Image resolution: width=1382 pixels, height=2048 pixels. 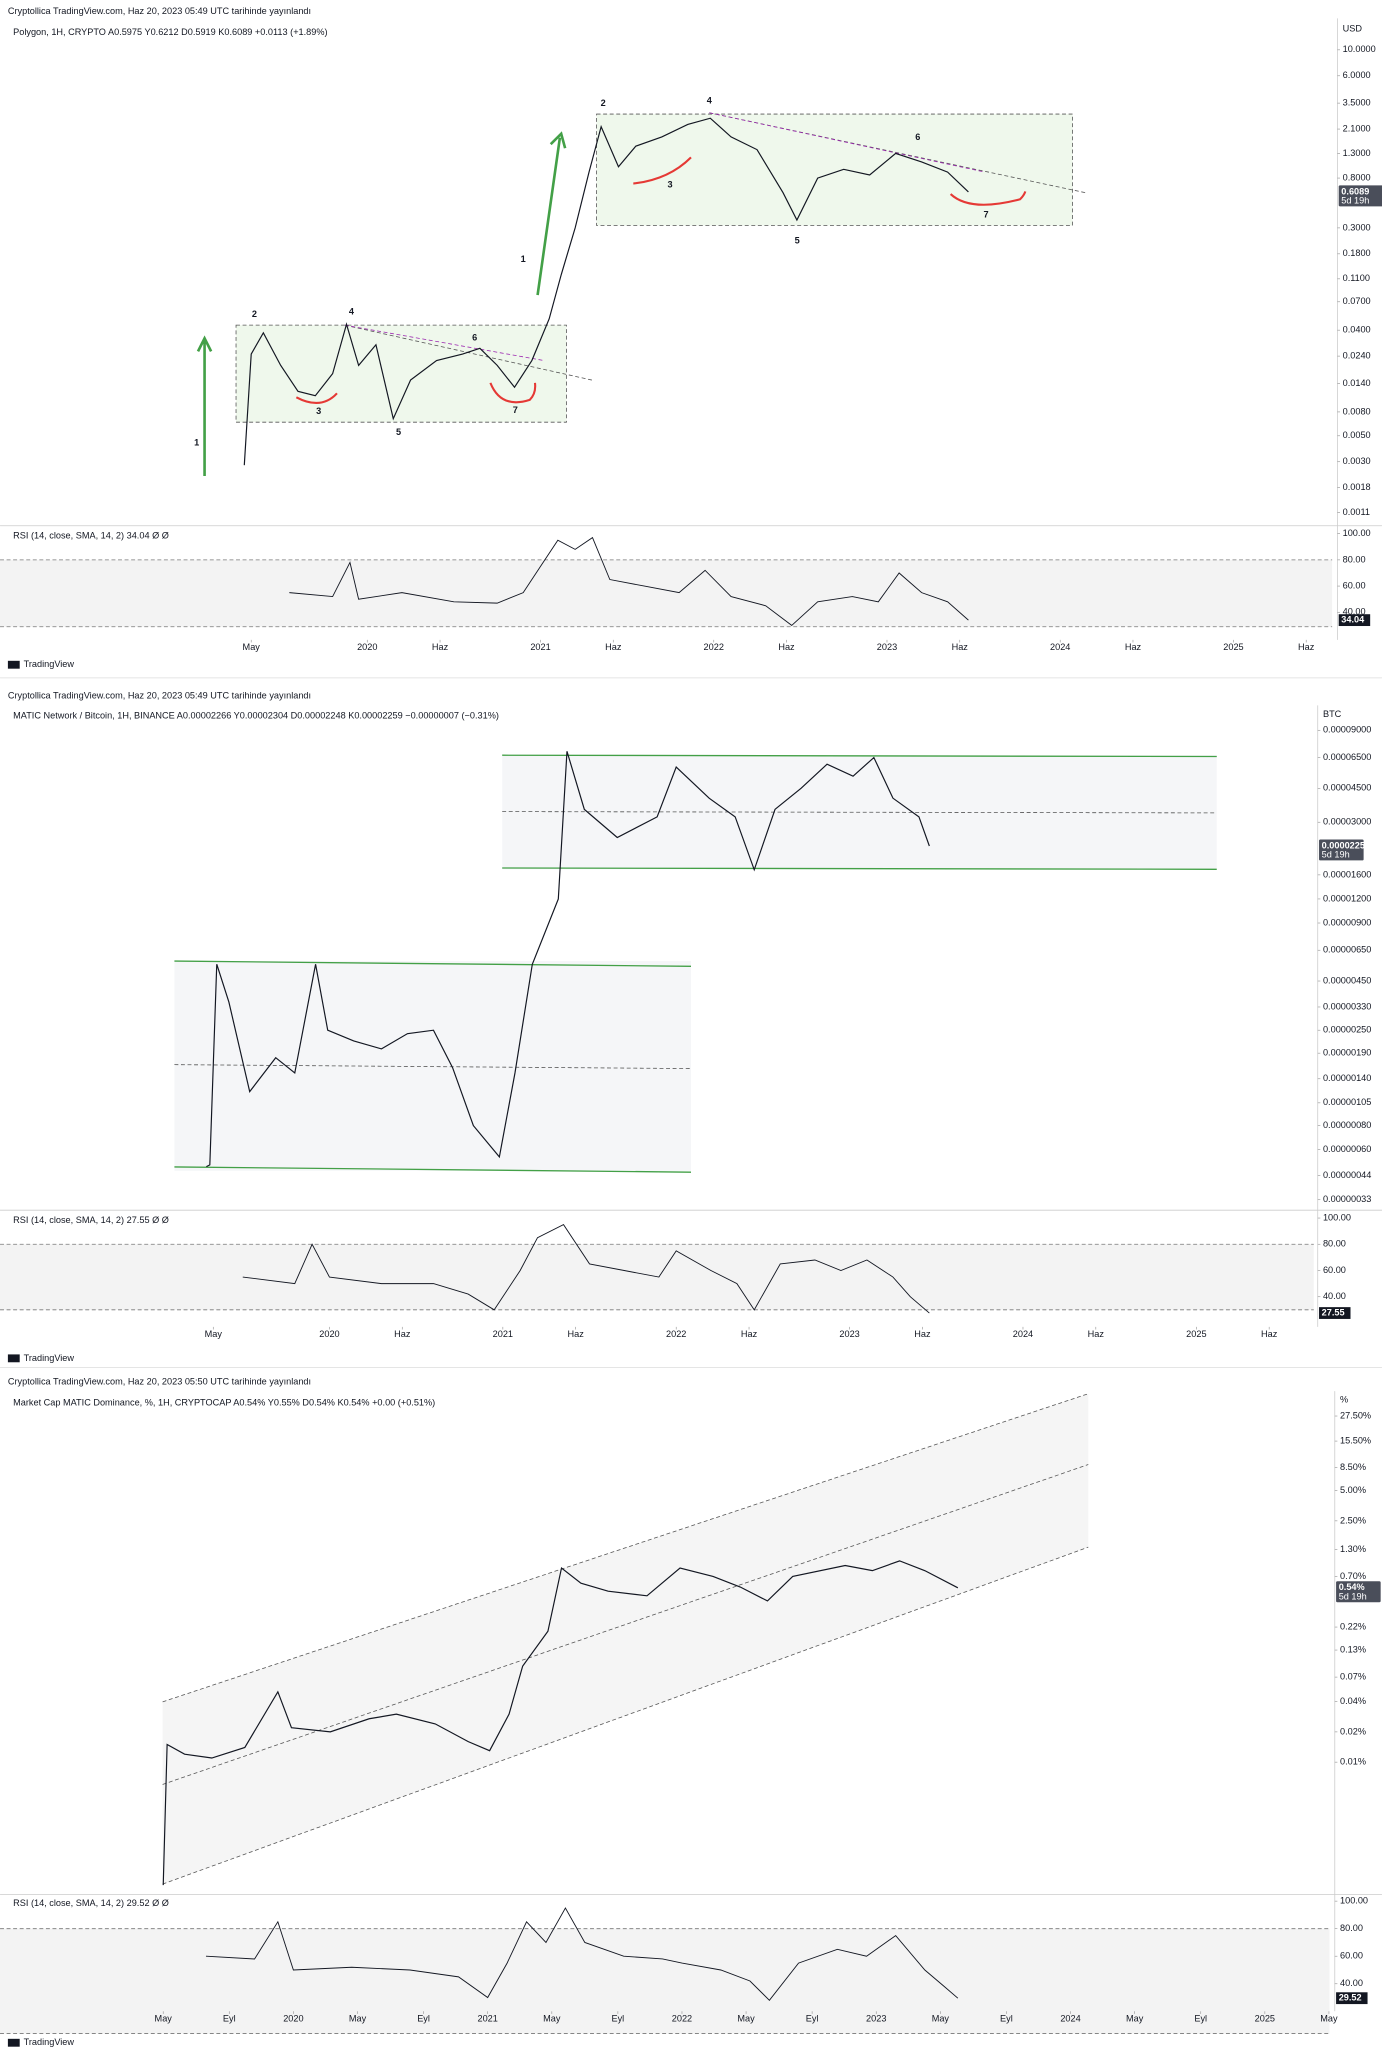 I want to click on y-tick-label: 0.00000190, so click(x=1347, y=1053).